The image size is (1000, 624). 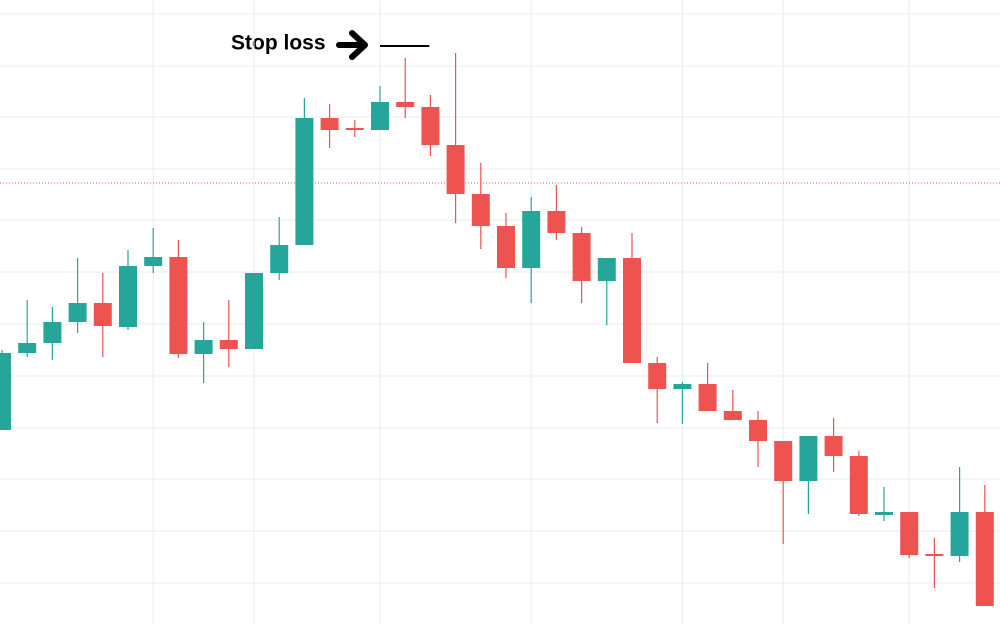 I want to click on annotation-text: Stop loss, so click(x=278, y=43).